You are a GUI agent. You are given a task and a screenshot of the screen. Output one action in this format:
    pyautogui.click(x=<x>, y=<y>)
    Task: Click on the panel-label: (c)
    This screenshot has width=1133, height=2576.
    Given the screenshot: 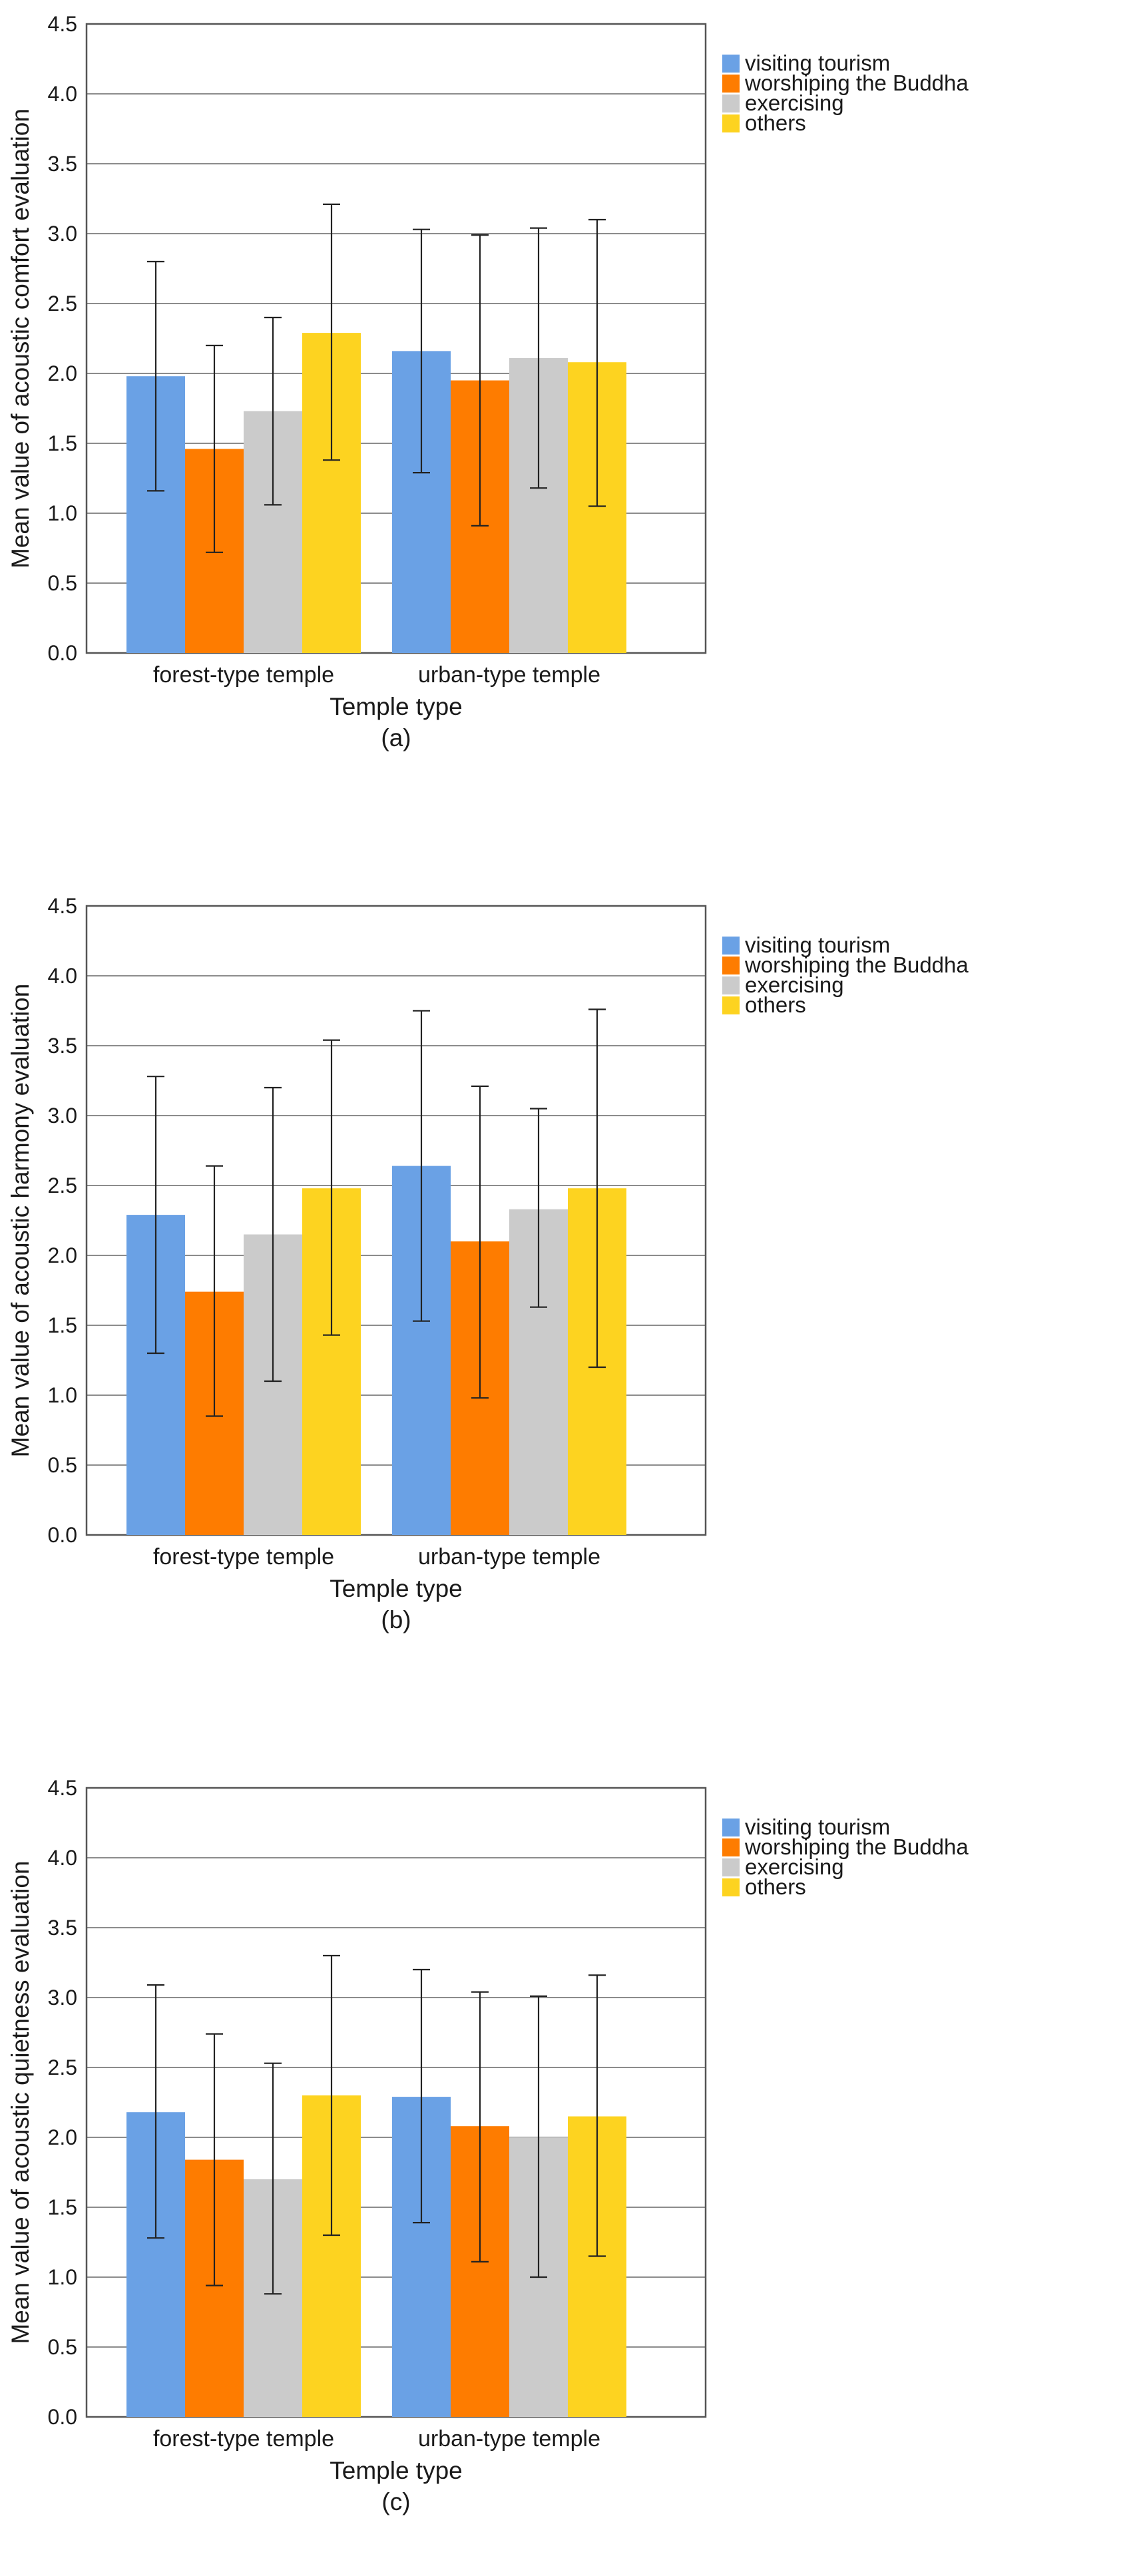 What is the action you would take?
    pyautogui.click(x=395, y=2501)
    